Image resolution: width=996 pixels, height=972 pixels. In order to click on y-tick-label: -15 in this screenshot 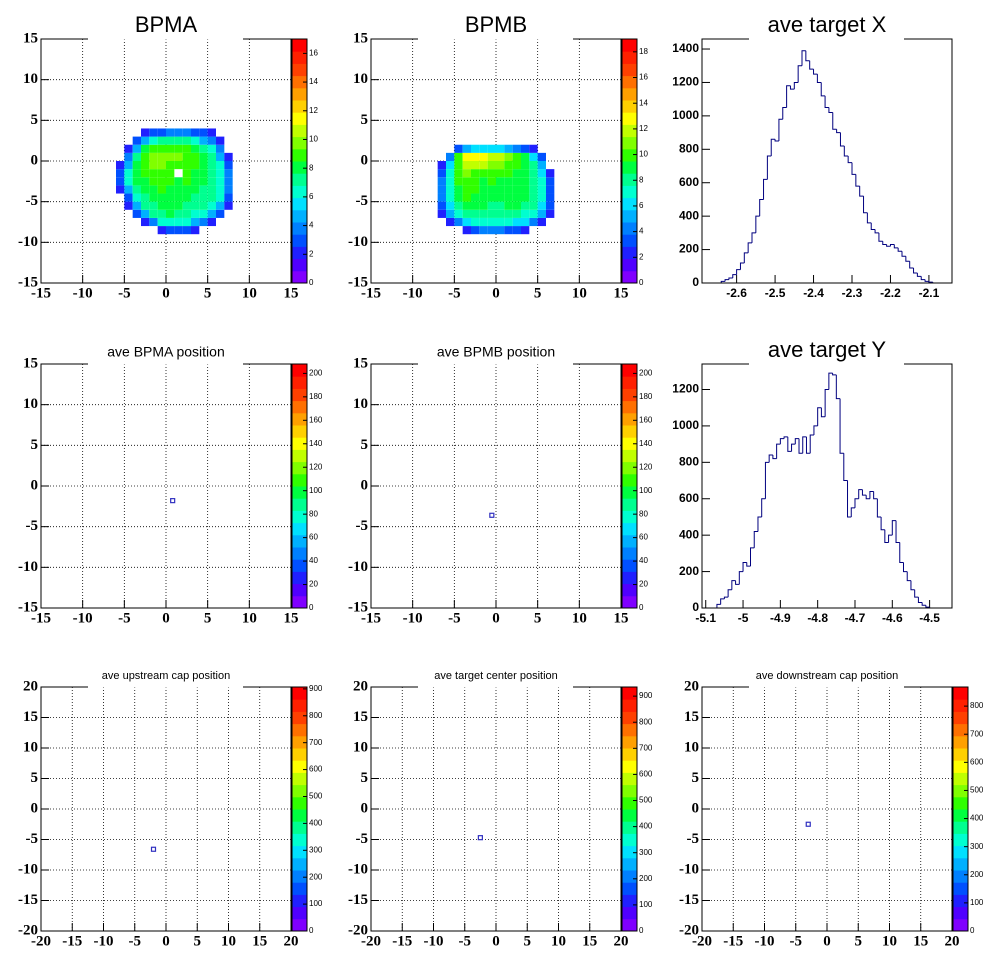, I will do `click(689, 900)`.